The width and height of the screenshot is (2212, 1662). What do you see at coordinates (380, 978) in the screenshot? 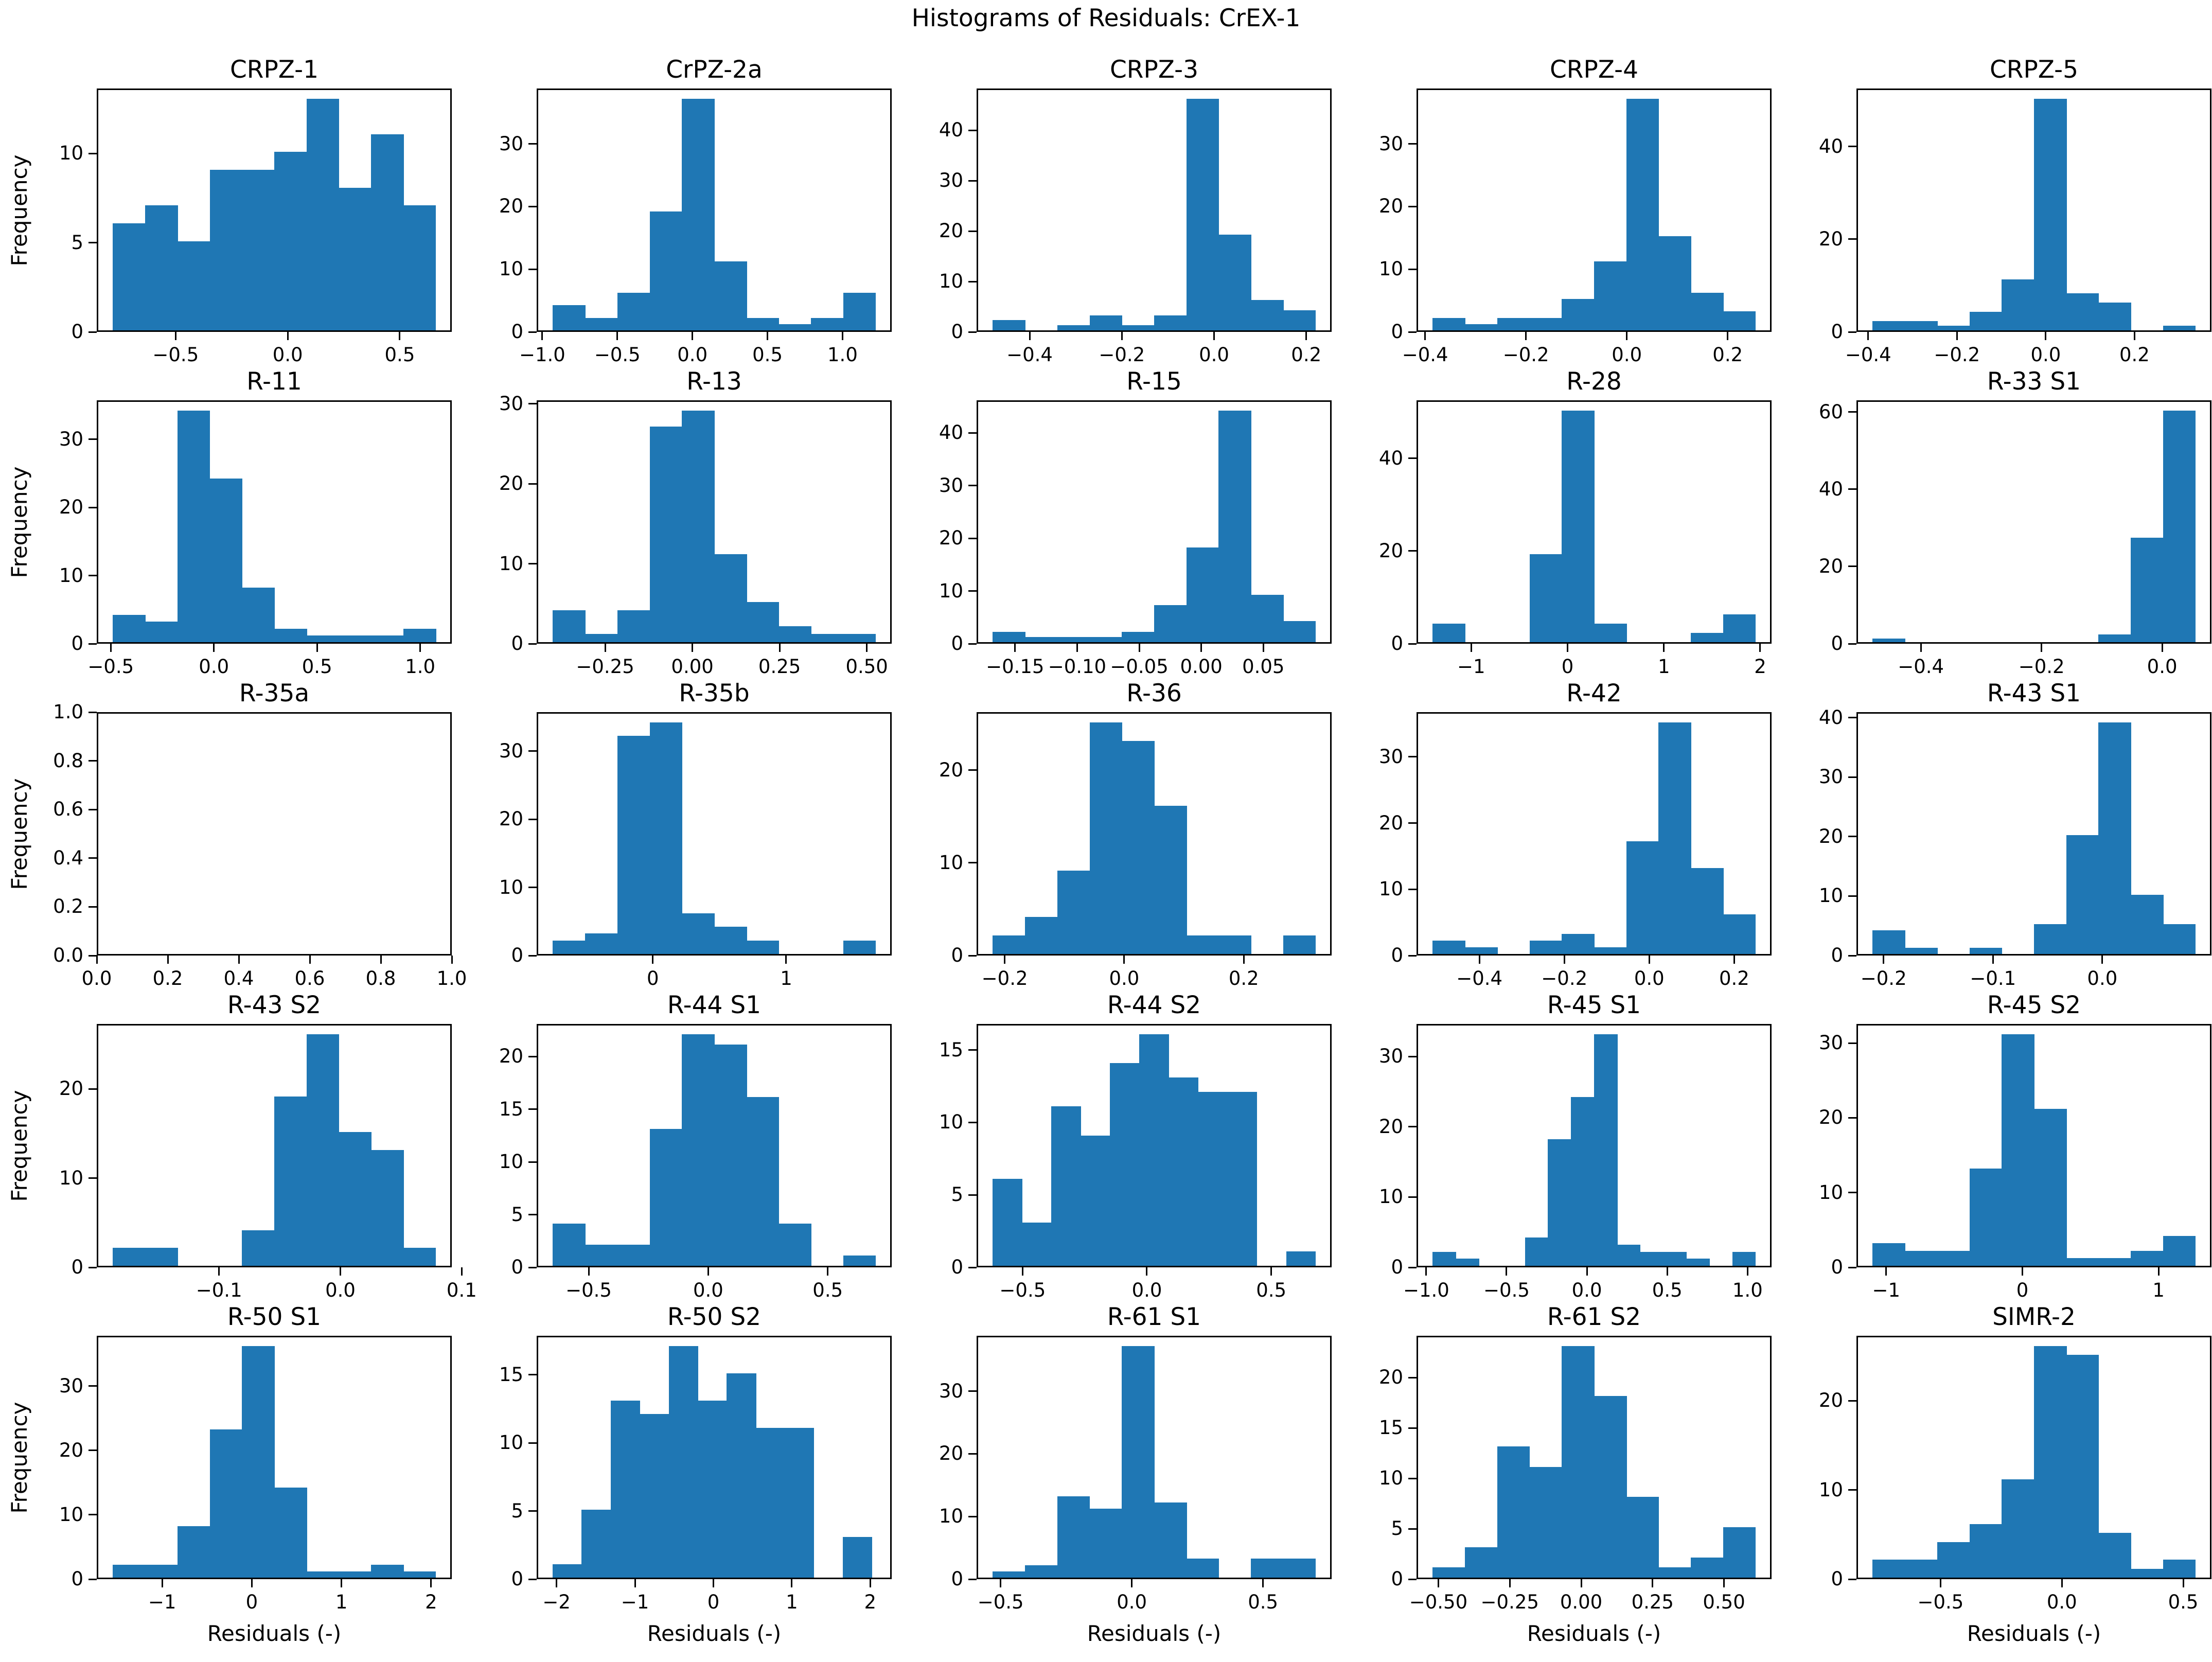
I see `x-tick-label: 0.8` at bounding box center [380, 978].